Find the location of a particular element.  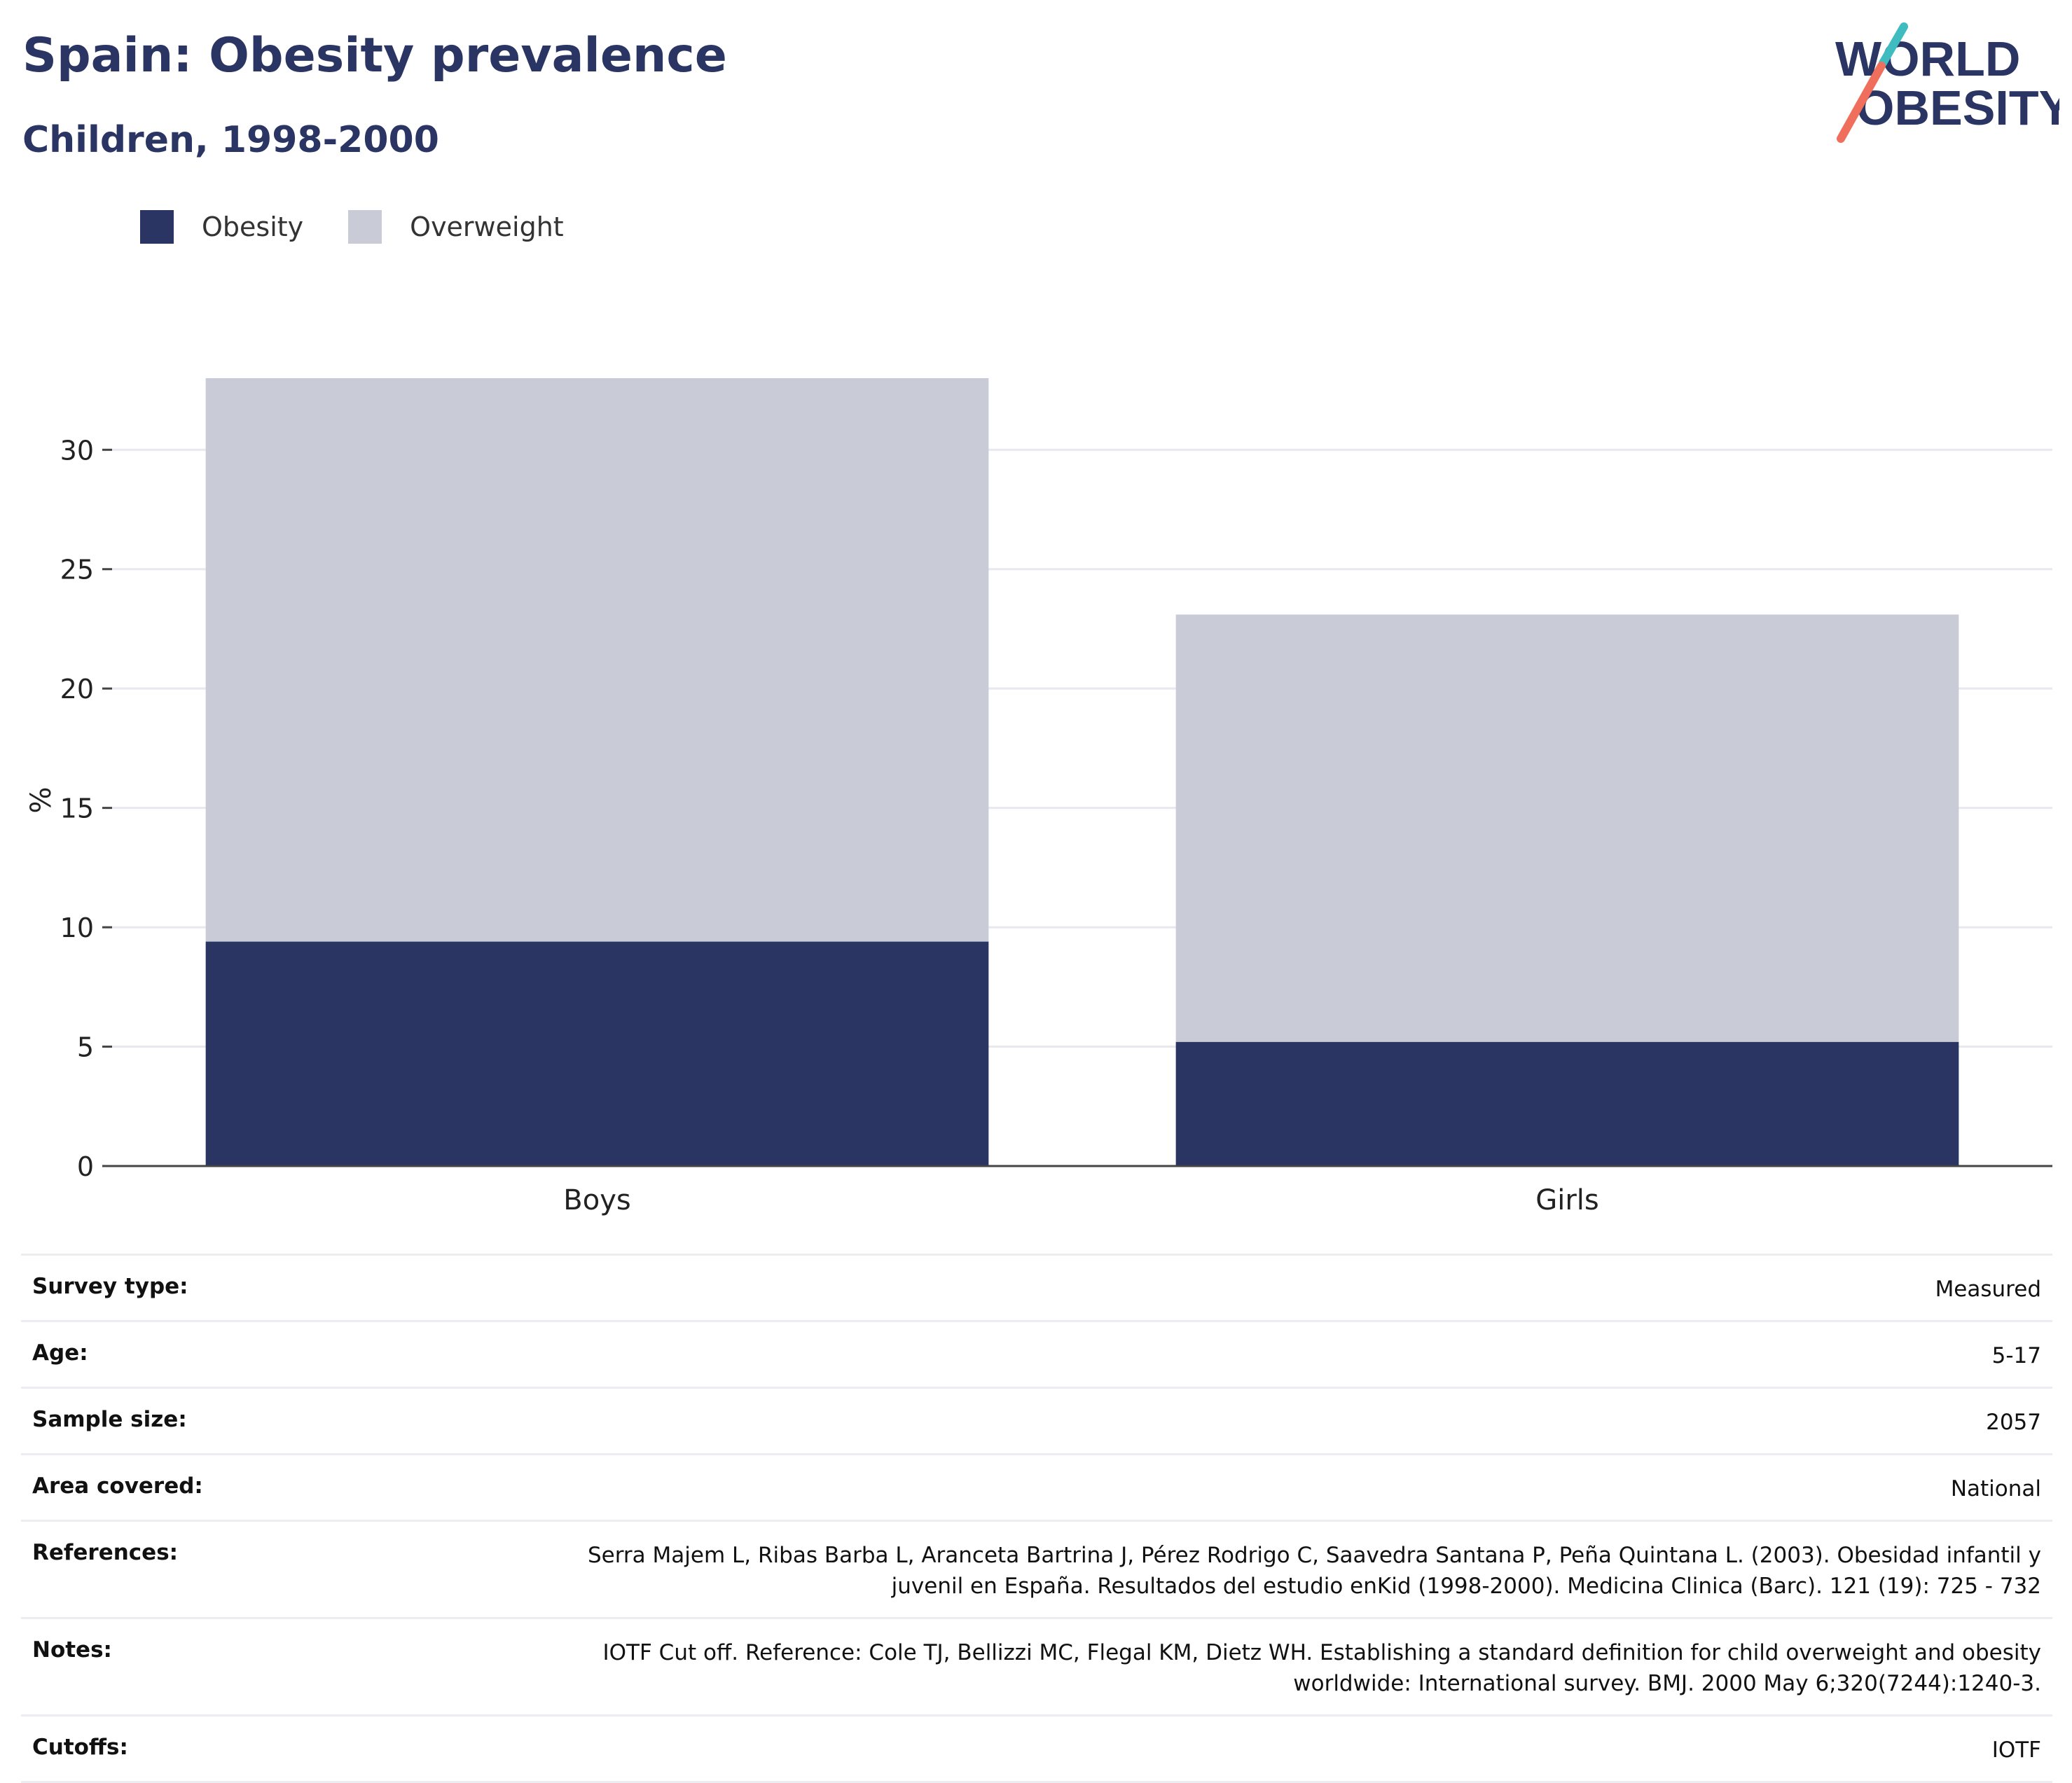

legend-item-overweight: Overweight is located at coordinates (456, 227).